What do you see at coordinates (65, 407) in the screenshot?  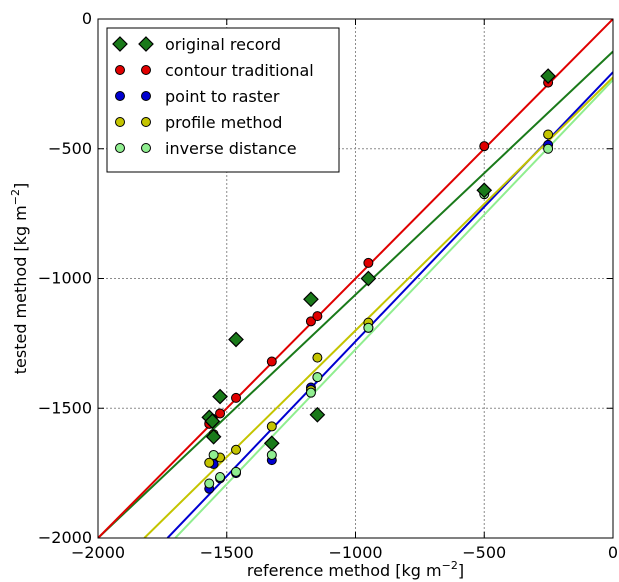 I see `y-tick-label: −1500` at bounding box center [65, 407].